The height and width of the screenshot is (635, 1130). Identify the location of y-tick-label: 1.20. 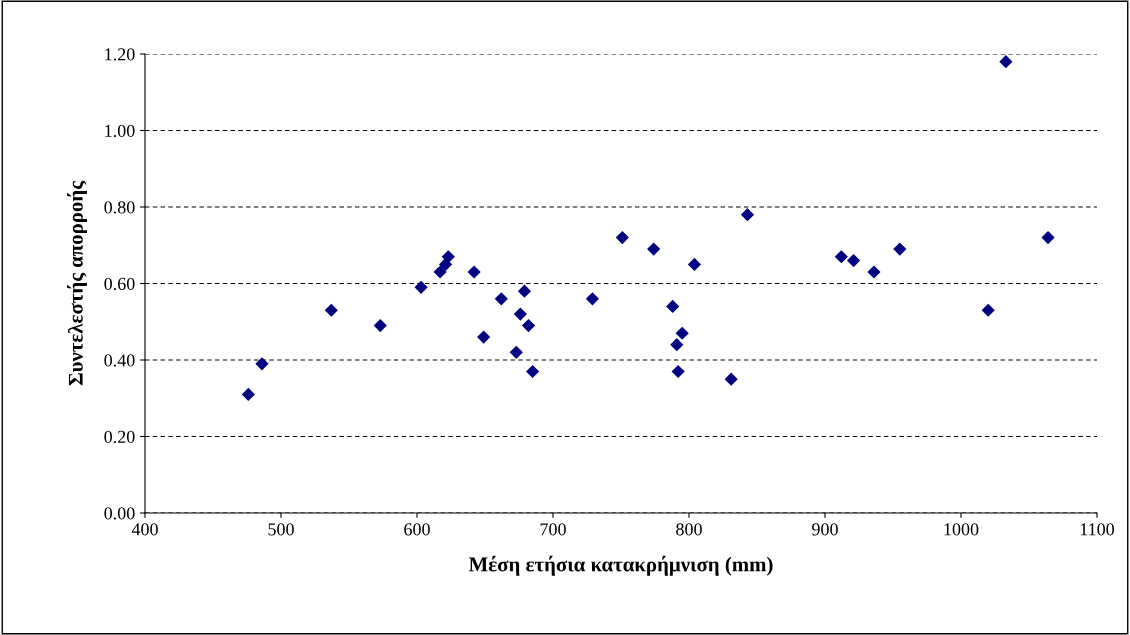
(120, 54).